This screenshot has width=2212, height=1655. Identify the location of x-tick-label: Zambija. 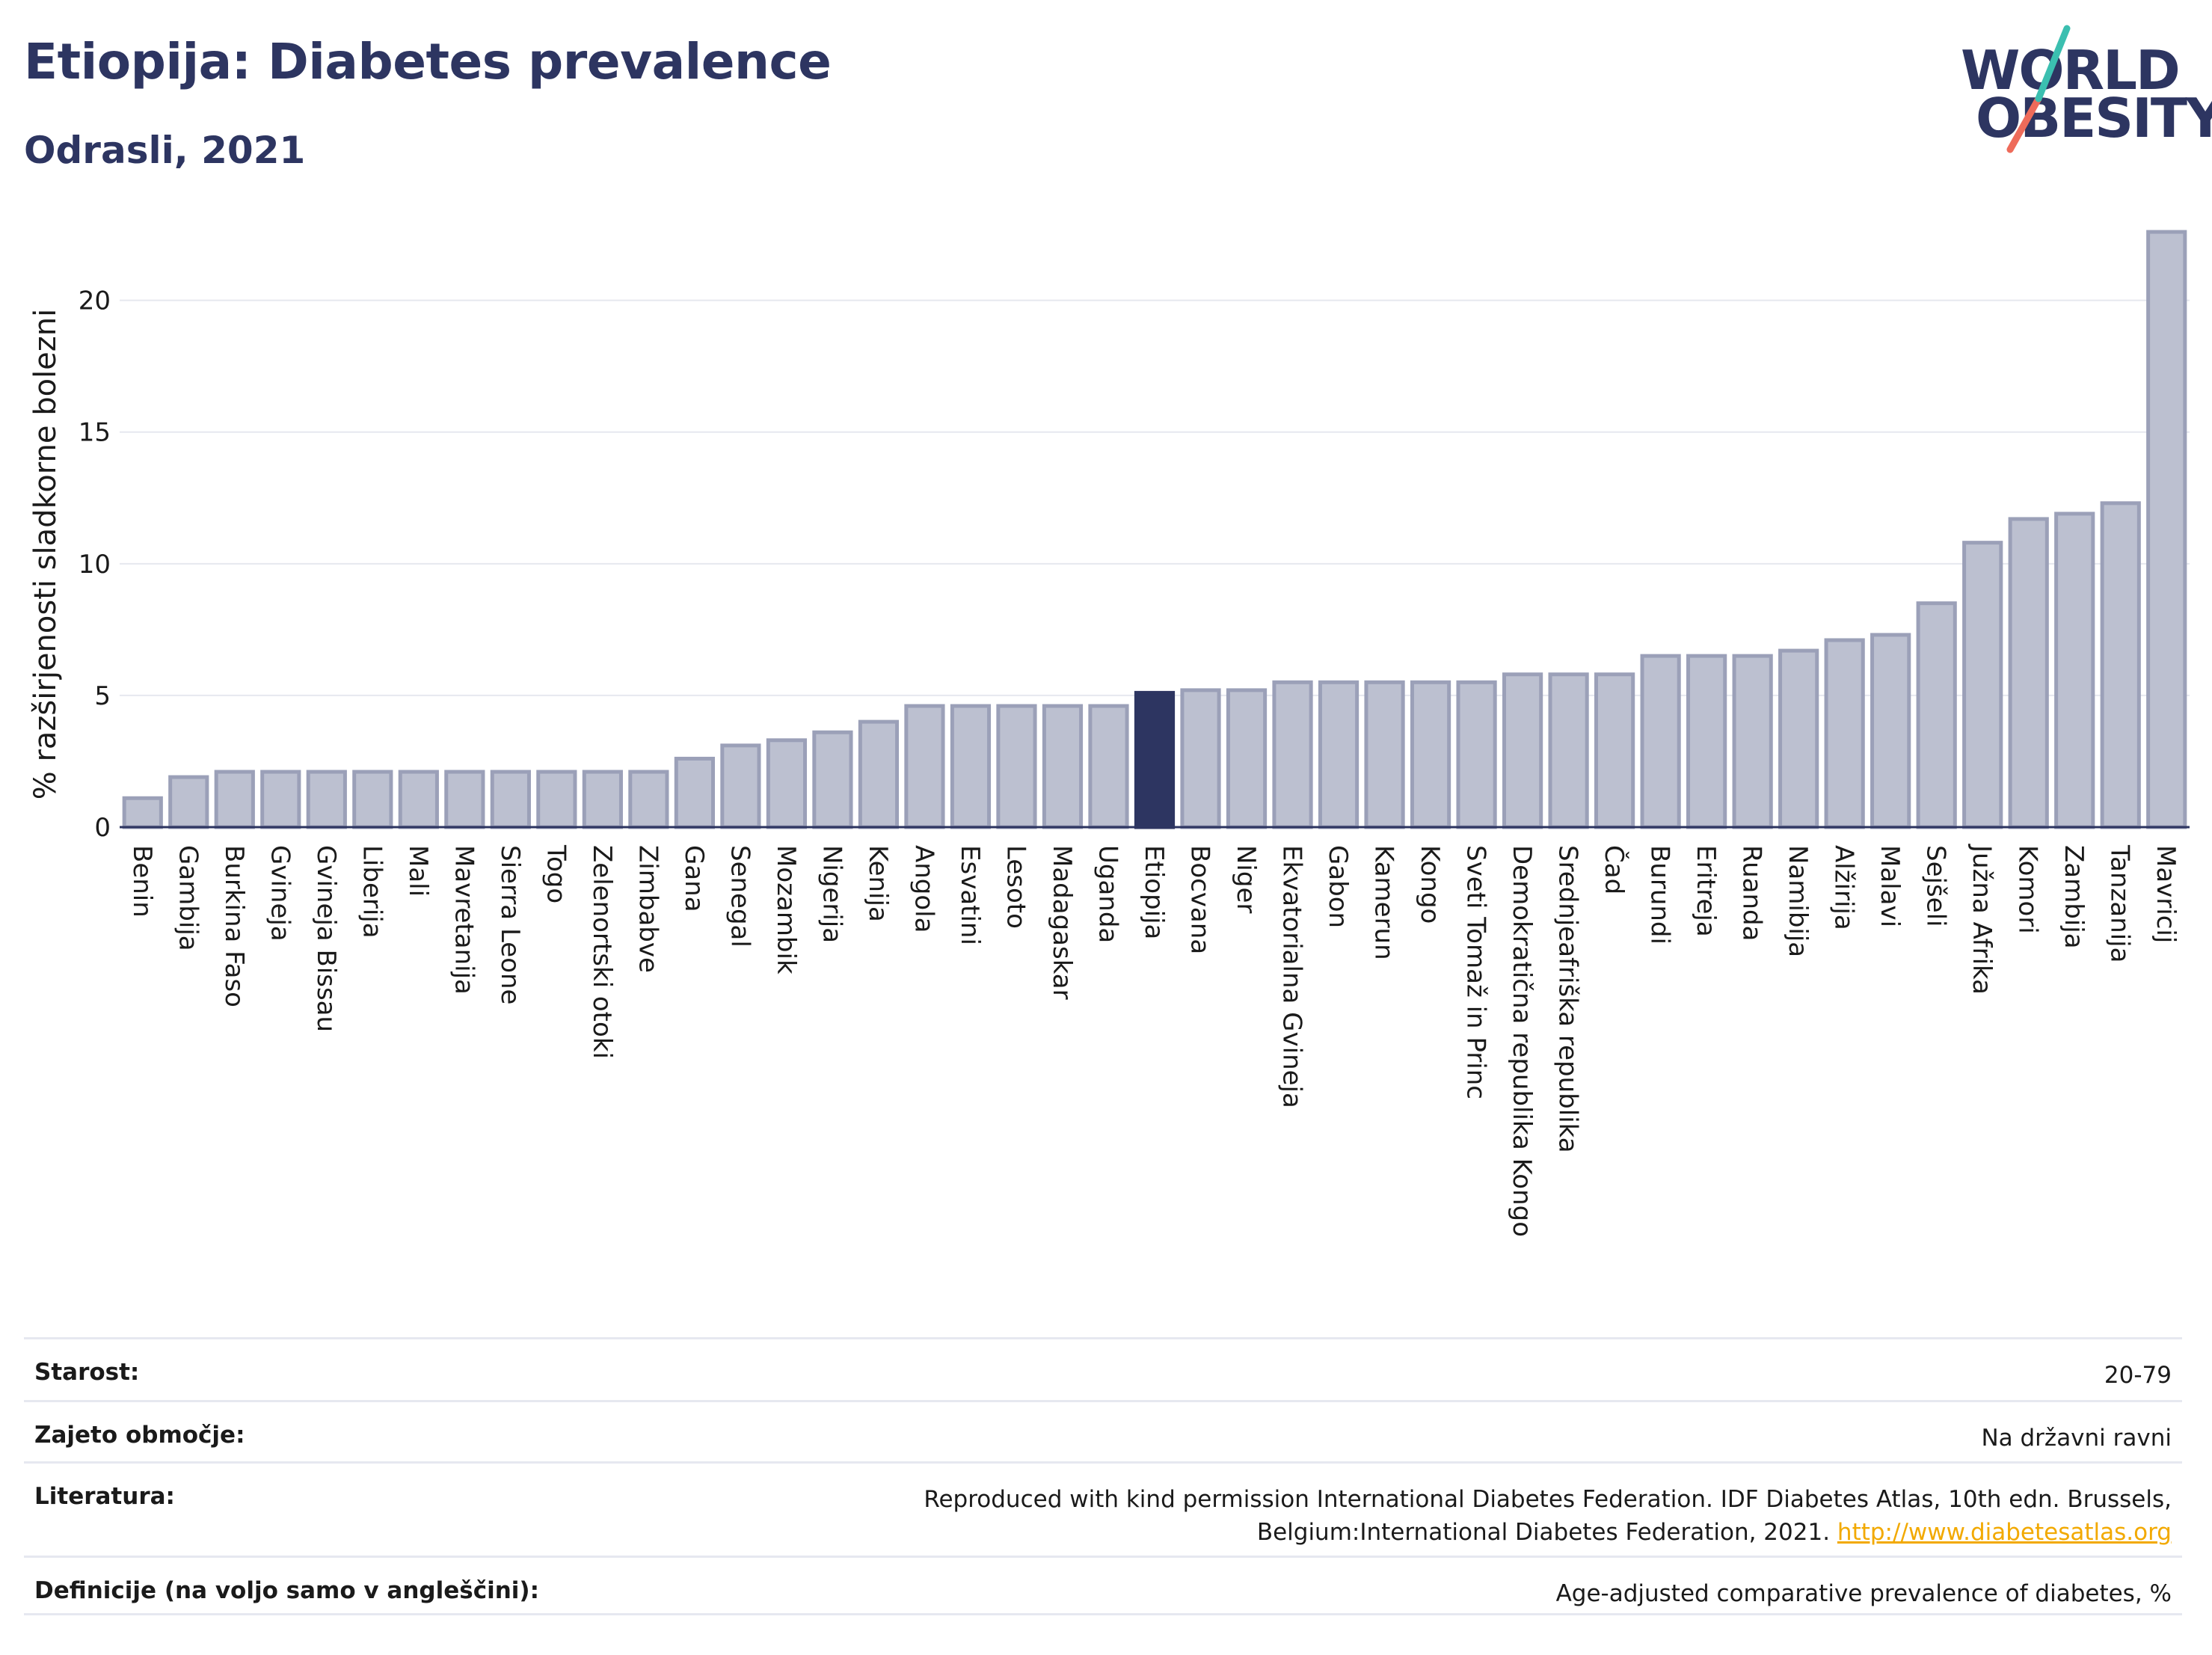
(2074, 897).